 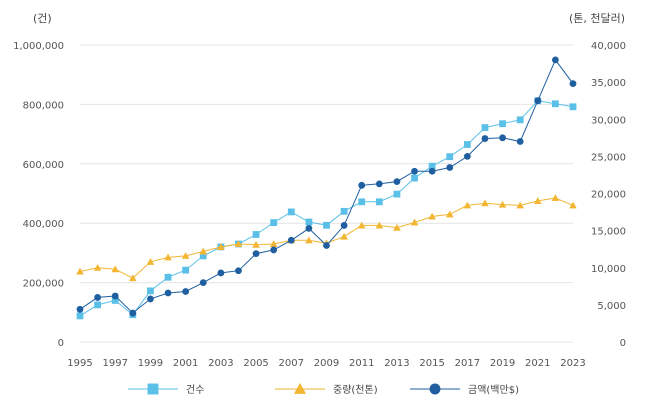 I want to click on right-tick-label: 15,000, so click(x=608, y=232).